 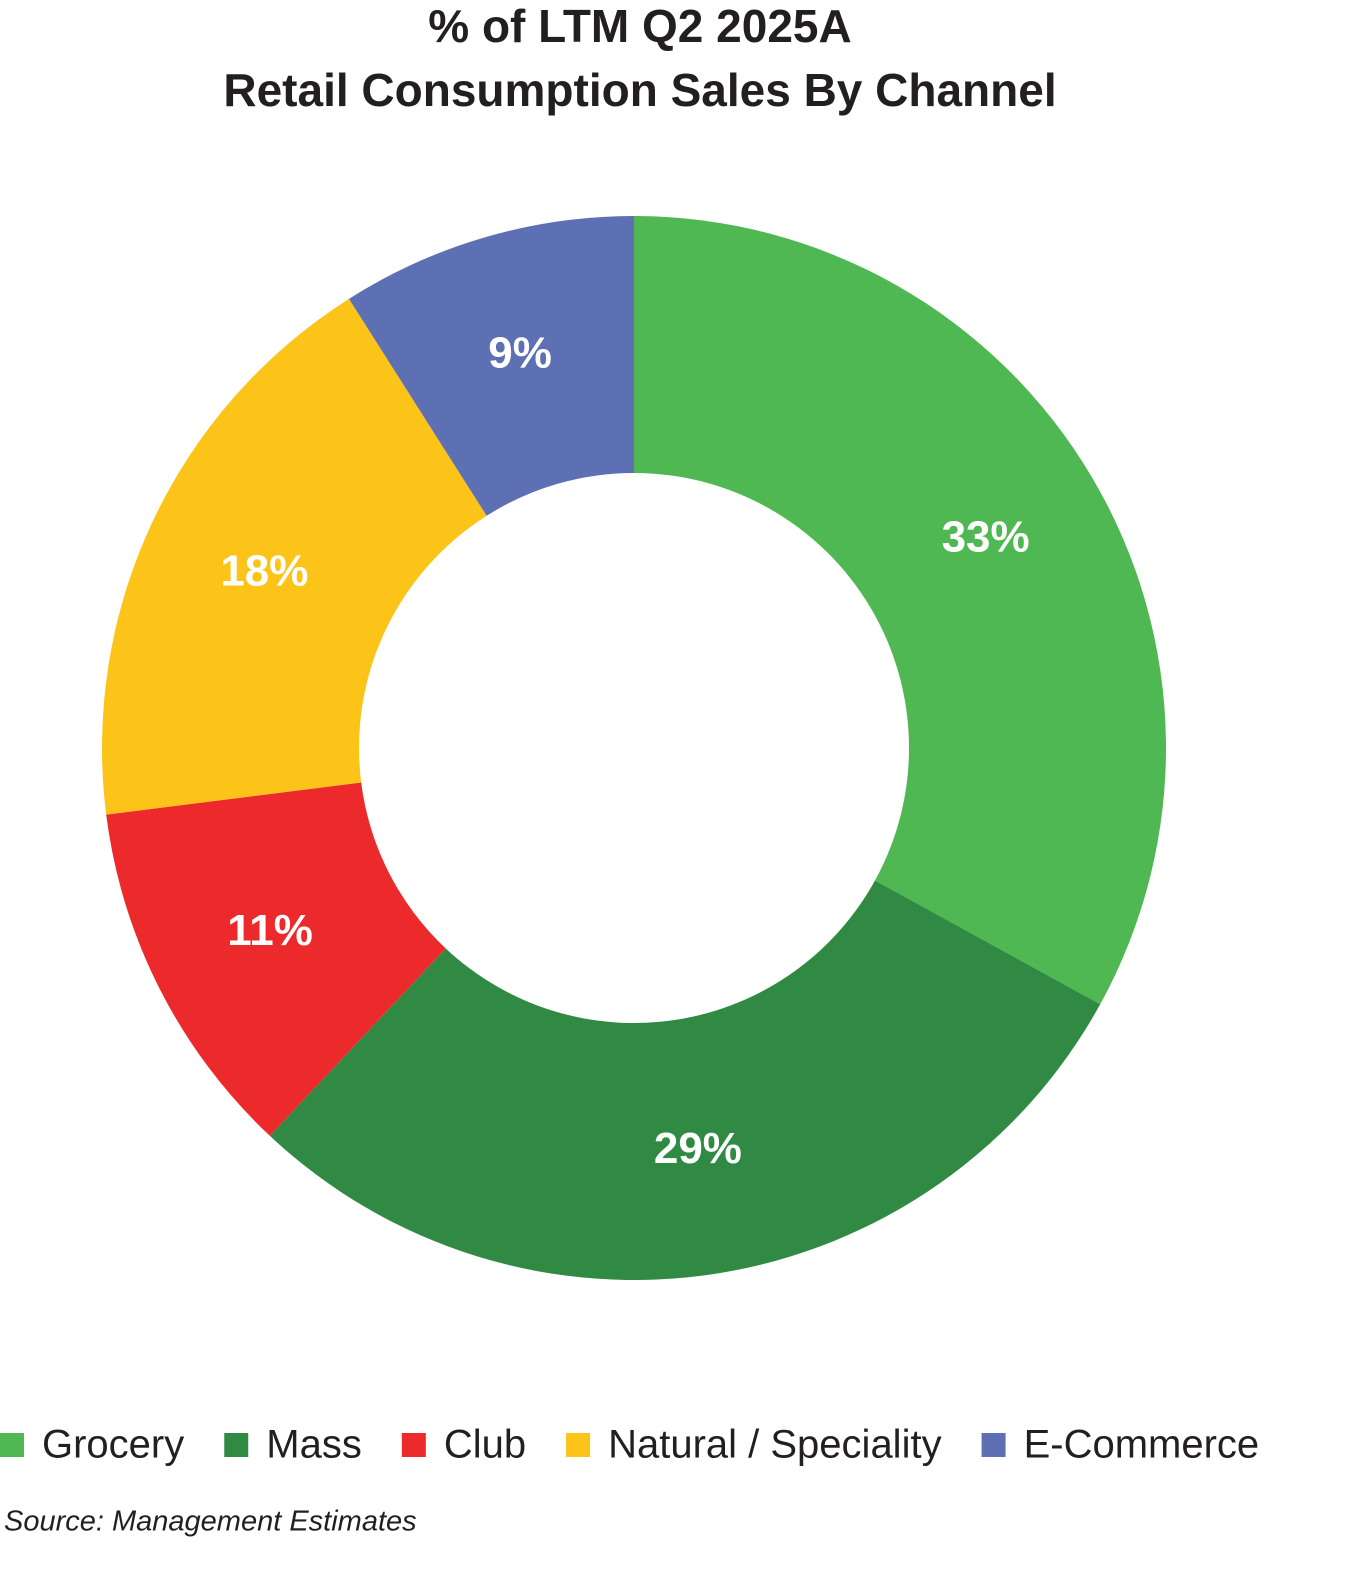 I want to click on value-label: 11%, so click(x=270, y=930).